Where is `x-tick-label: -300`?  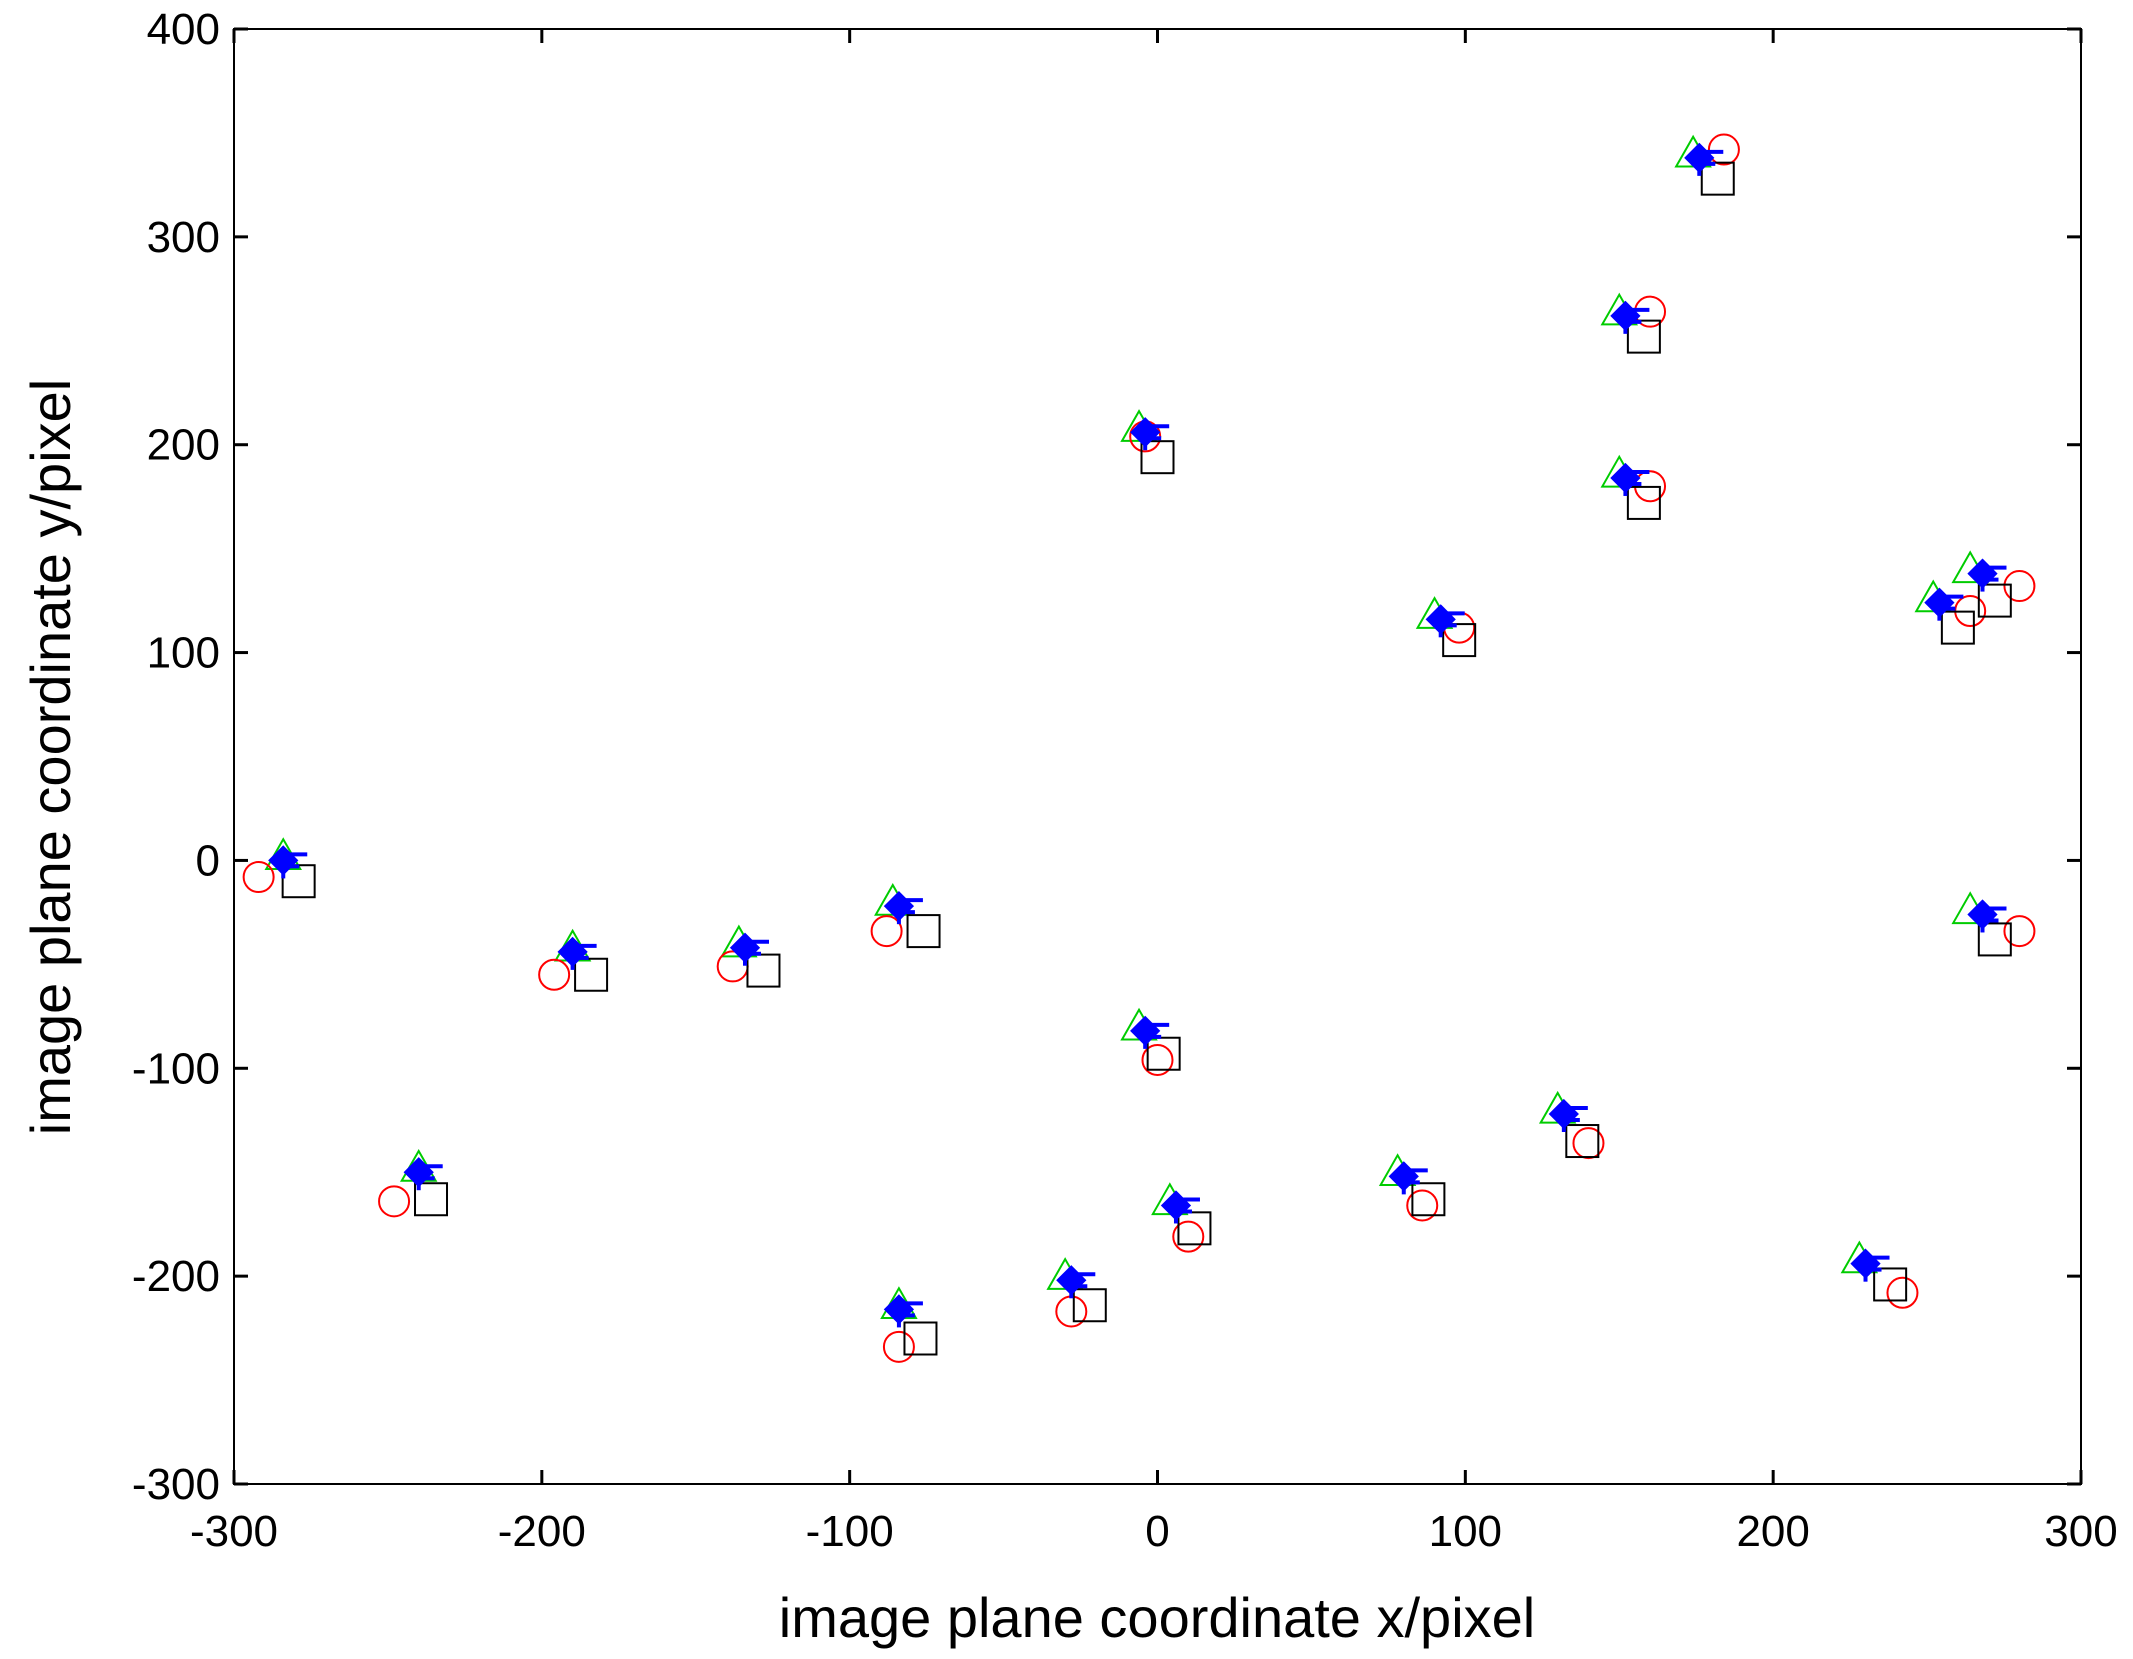
x-tick-label: -300 is located at coordinates (234, 1531).